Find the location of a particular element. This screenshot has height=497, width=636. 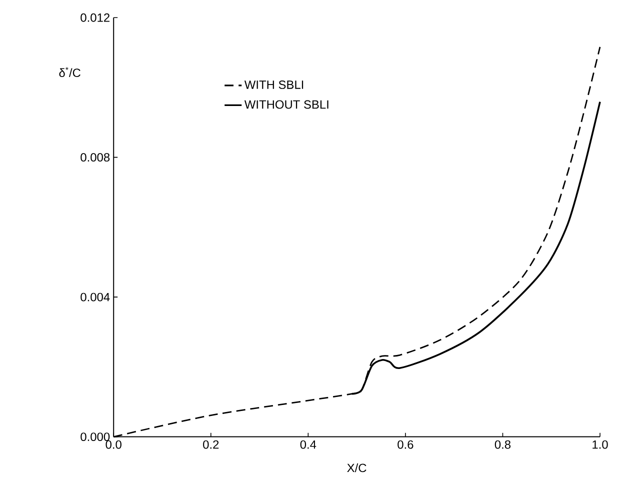

y-tick-label: 0.008 is located at coordinates (95, 157).